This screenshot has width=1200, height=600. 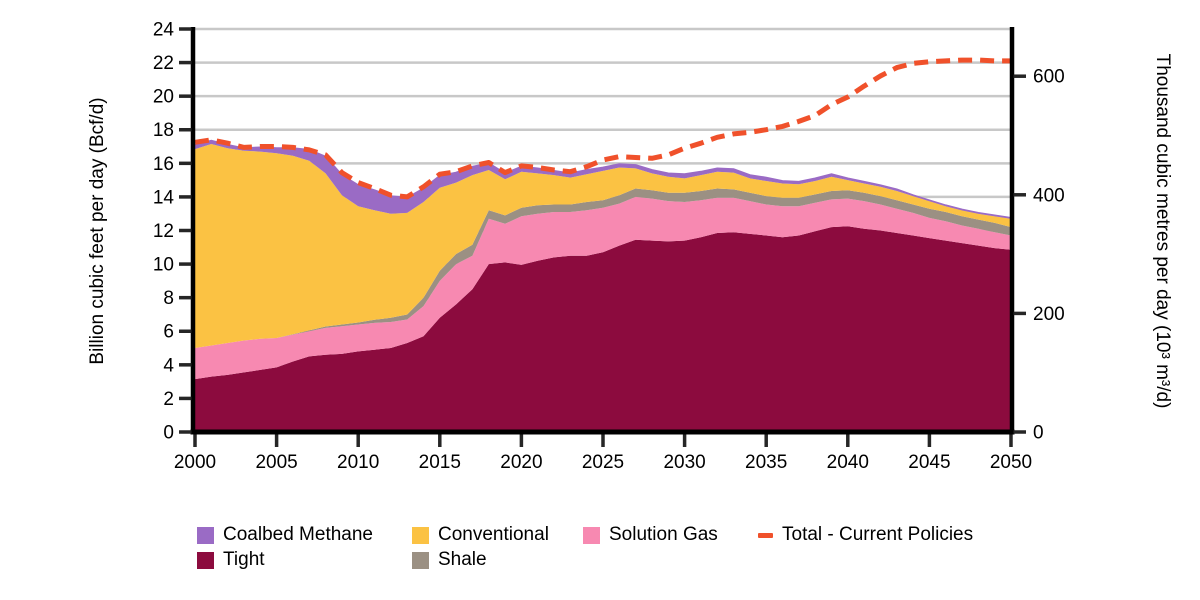 What do you see at coordinates (493, 534) in the screenshot?
I see `legend-label-conventional: Conventional` at bounding box center [493, 534].